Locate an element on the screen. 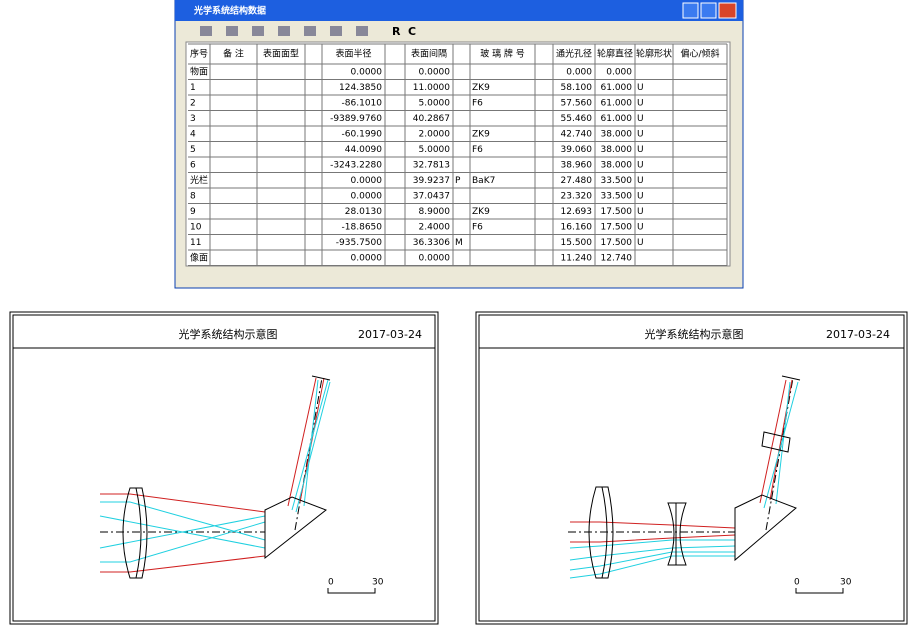  cut-tool is located at coordinates (206, 31).